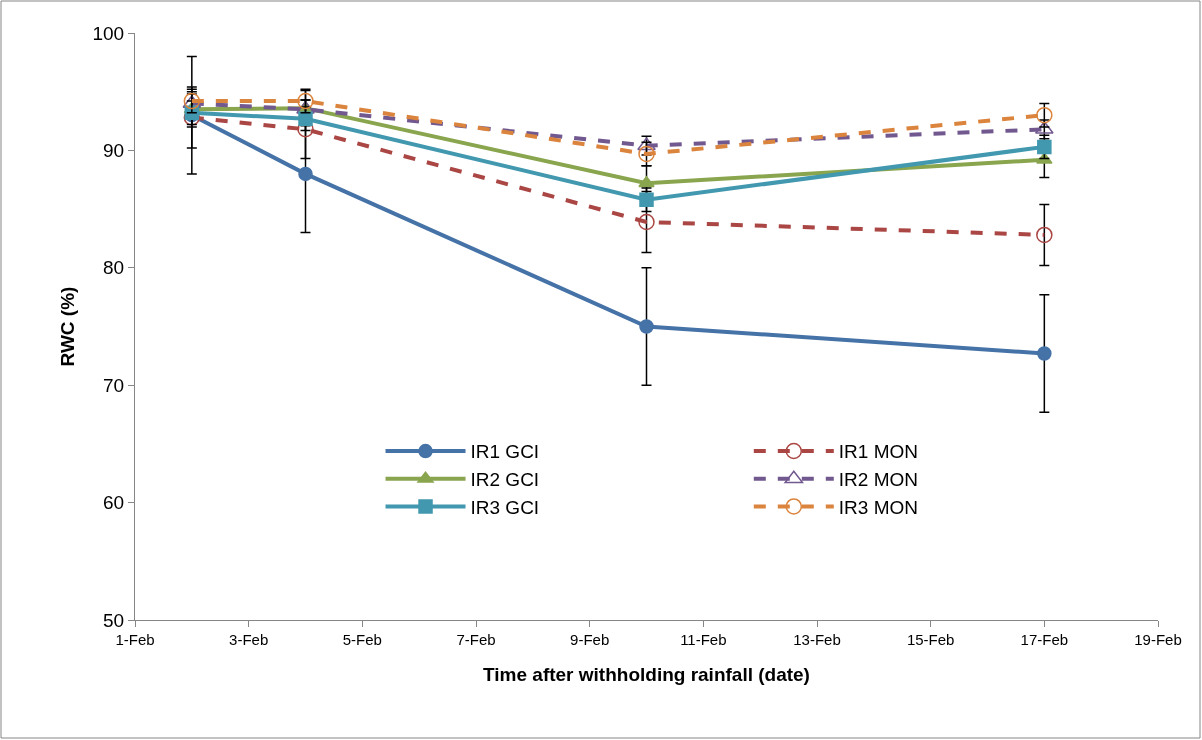 This screenshot has height=740, width=1202. Describe the element at coordinates (362, 639) in the screenshot. I see `x-tick-label: 5-Feb` at that location.